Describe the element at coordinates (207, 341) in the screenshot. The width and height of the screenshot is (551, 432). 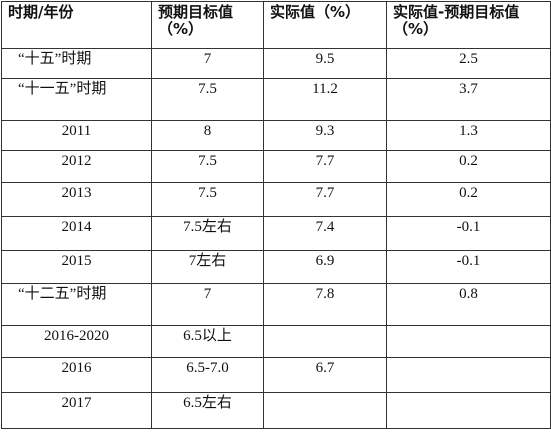
I see `table-cell: 6.5以上` at that location.